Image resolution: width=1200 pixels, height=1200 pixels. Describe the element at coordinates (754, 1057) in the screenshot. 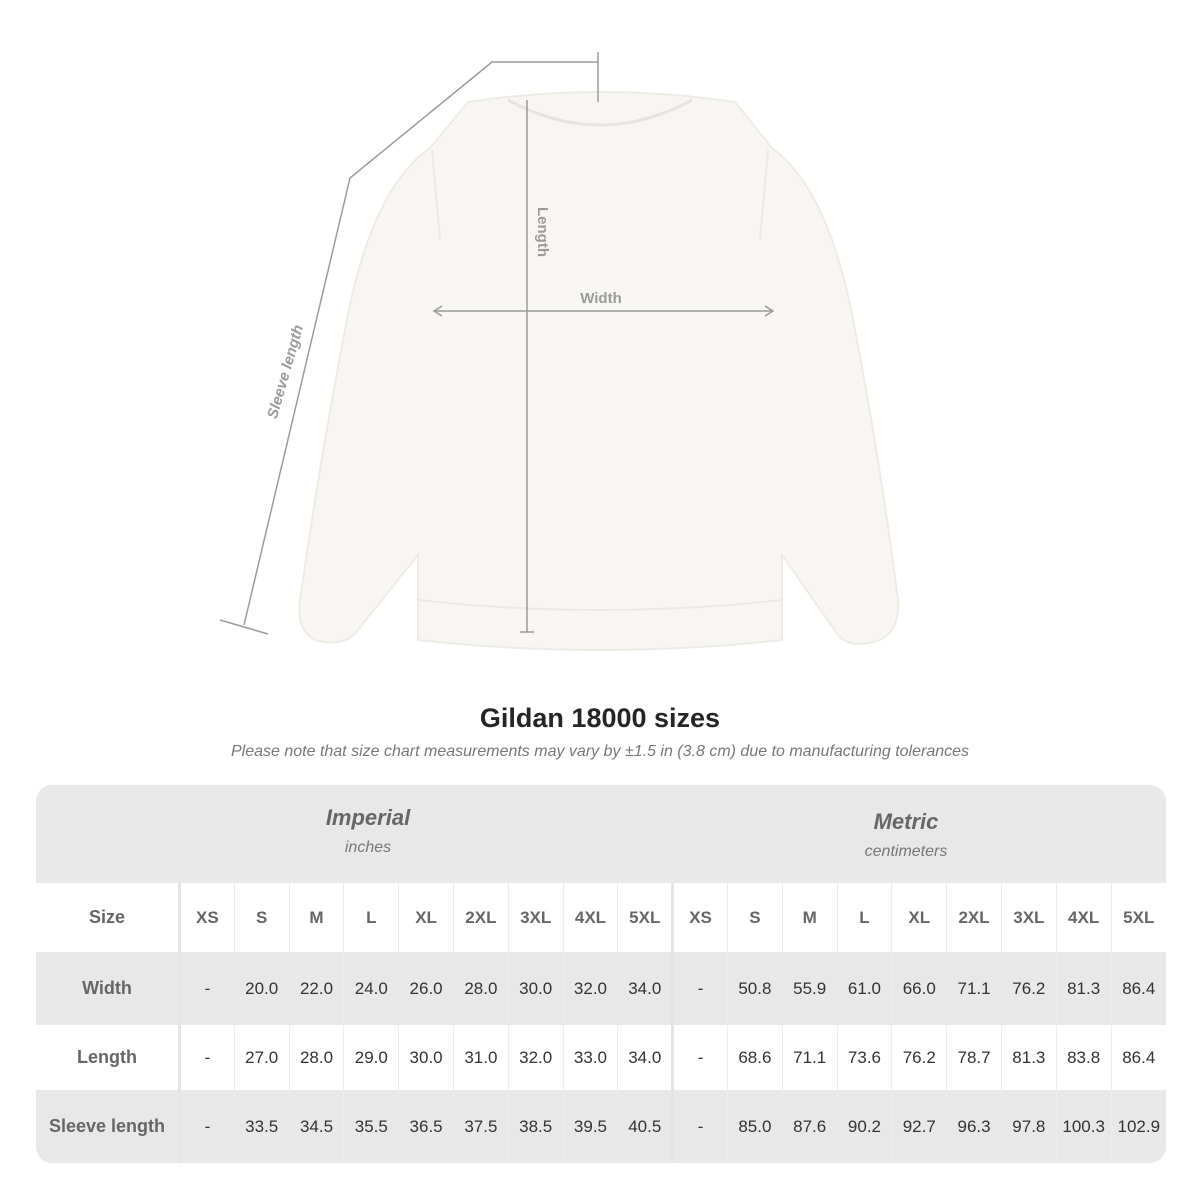

I see `metric-value: 68.6` at that location.